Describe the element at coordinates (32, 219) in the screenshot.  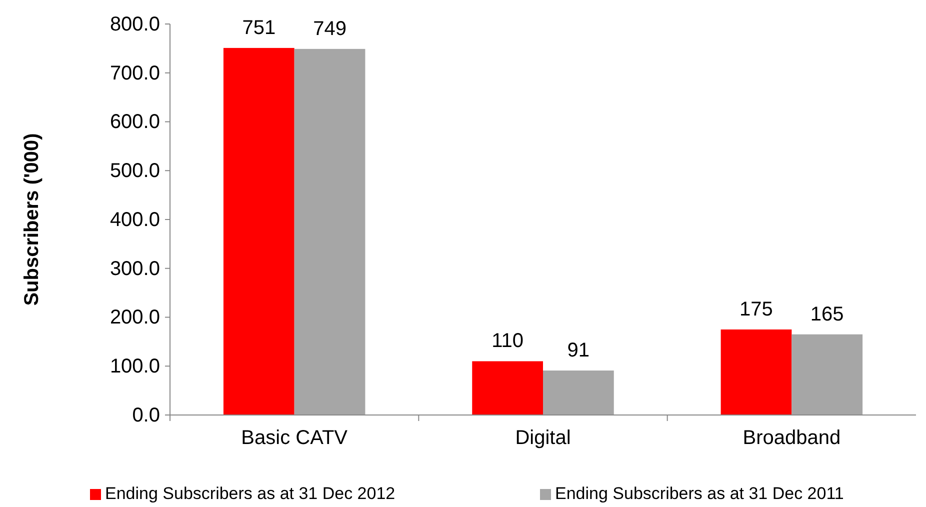
I see `y-axis-title: Subscribers ('000)` at that location.